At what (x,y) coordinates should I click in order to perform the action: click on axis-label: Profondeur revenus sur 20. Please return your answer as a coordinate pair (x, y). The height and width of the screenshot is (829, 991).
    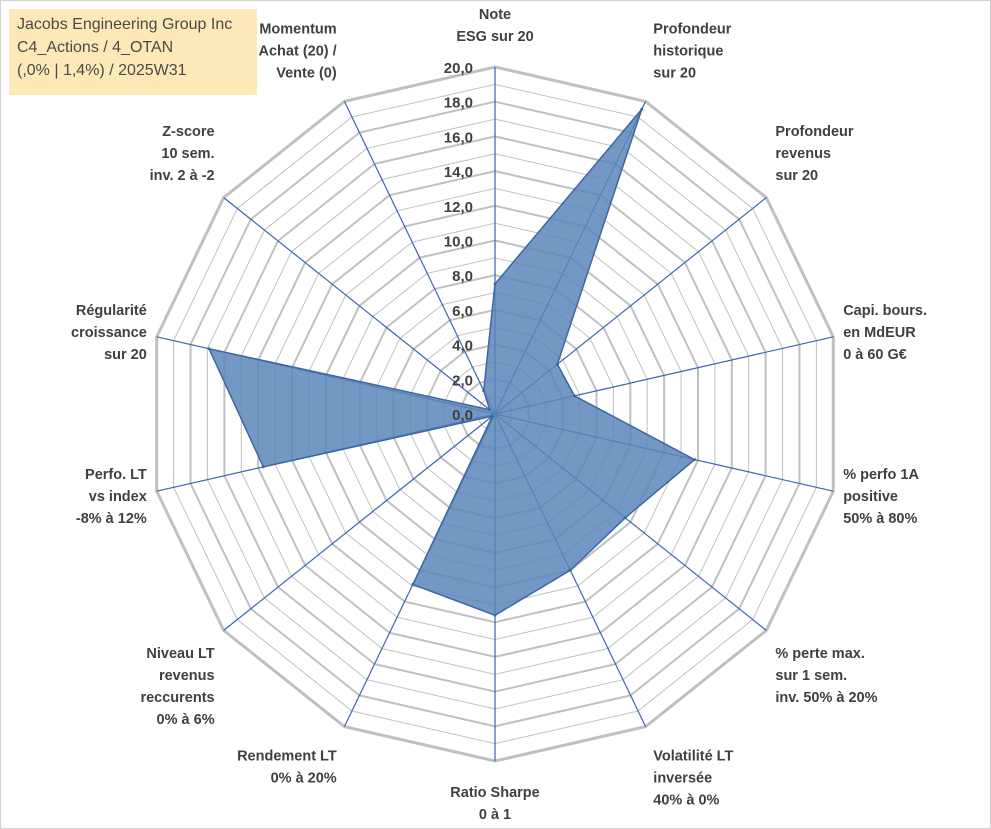
    Looking at the image, I should click on (814, 154).